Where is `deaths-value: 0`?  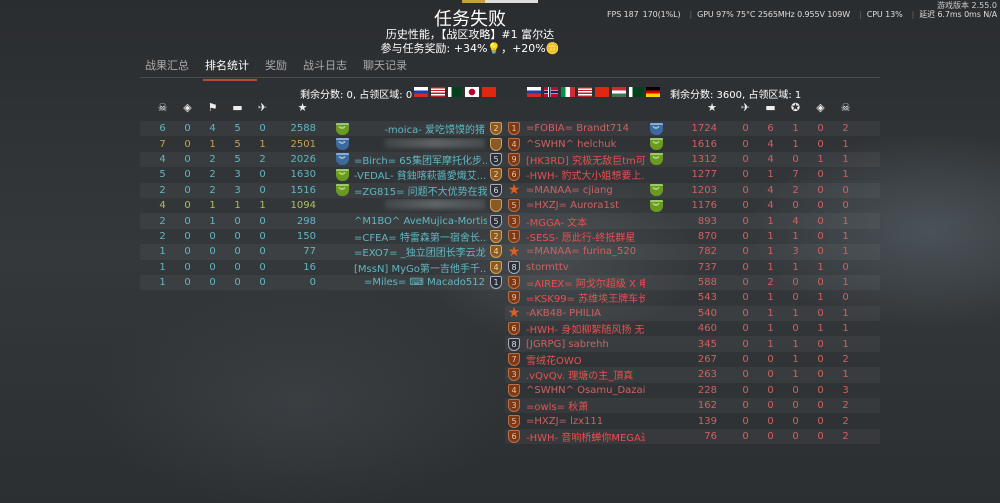 deaths-value: 0 is located at coordinates (845, 190).